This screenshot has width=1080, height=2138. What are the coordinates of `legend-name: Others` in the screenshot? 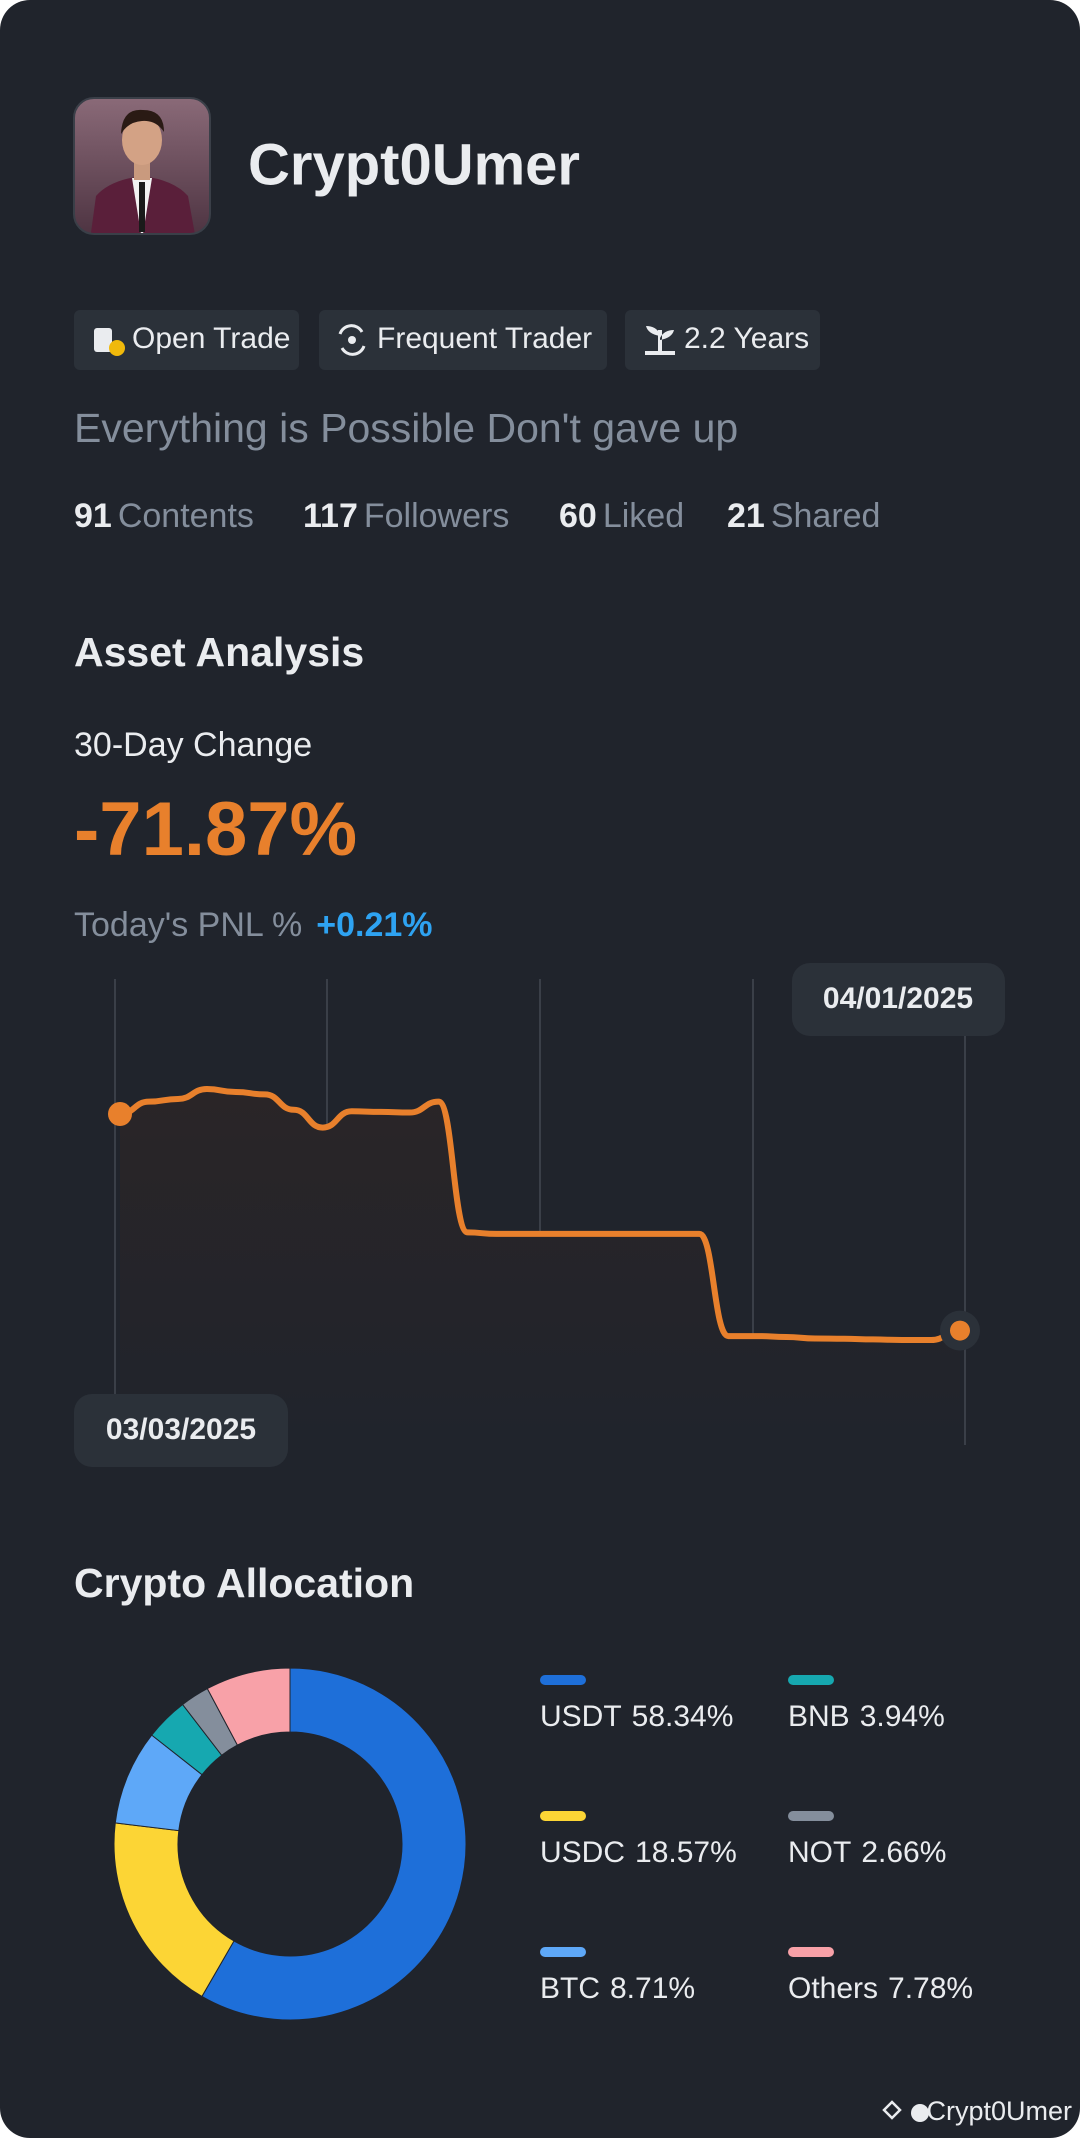 It's located at (833, 1988).